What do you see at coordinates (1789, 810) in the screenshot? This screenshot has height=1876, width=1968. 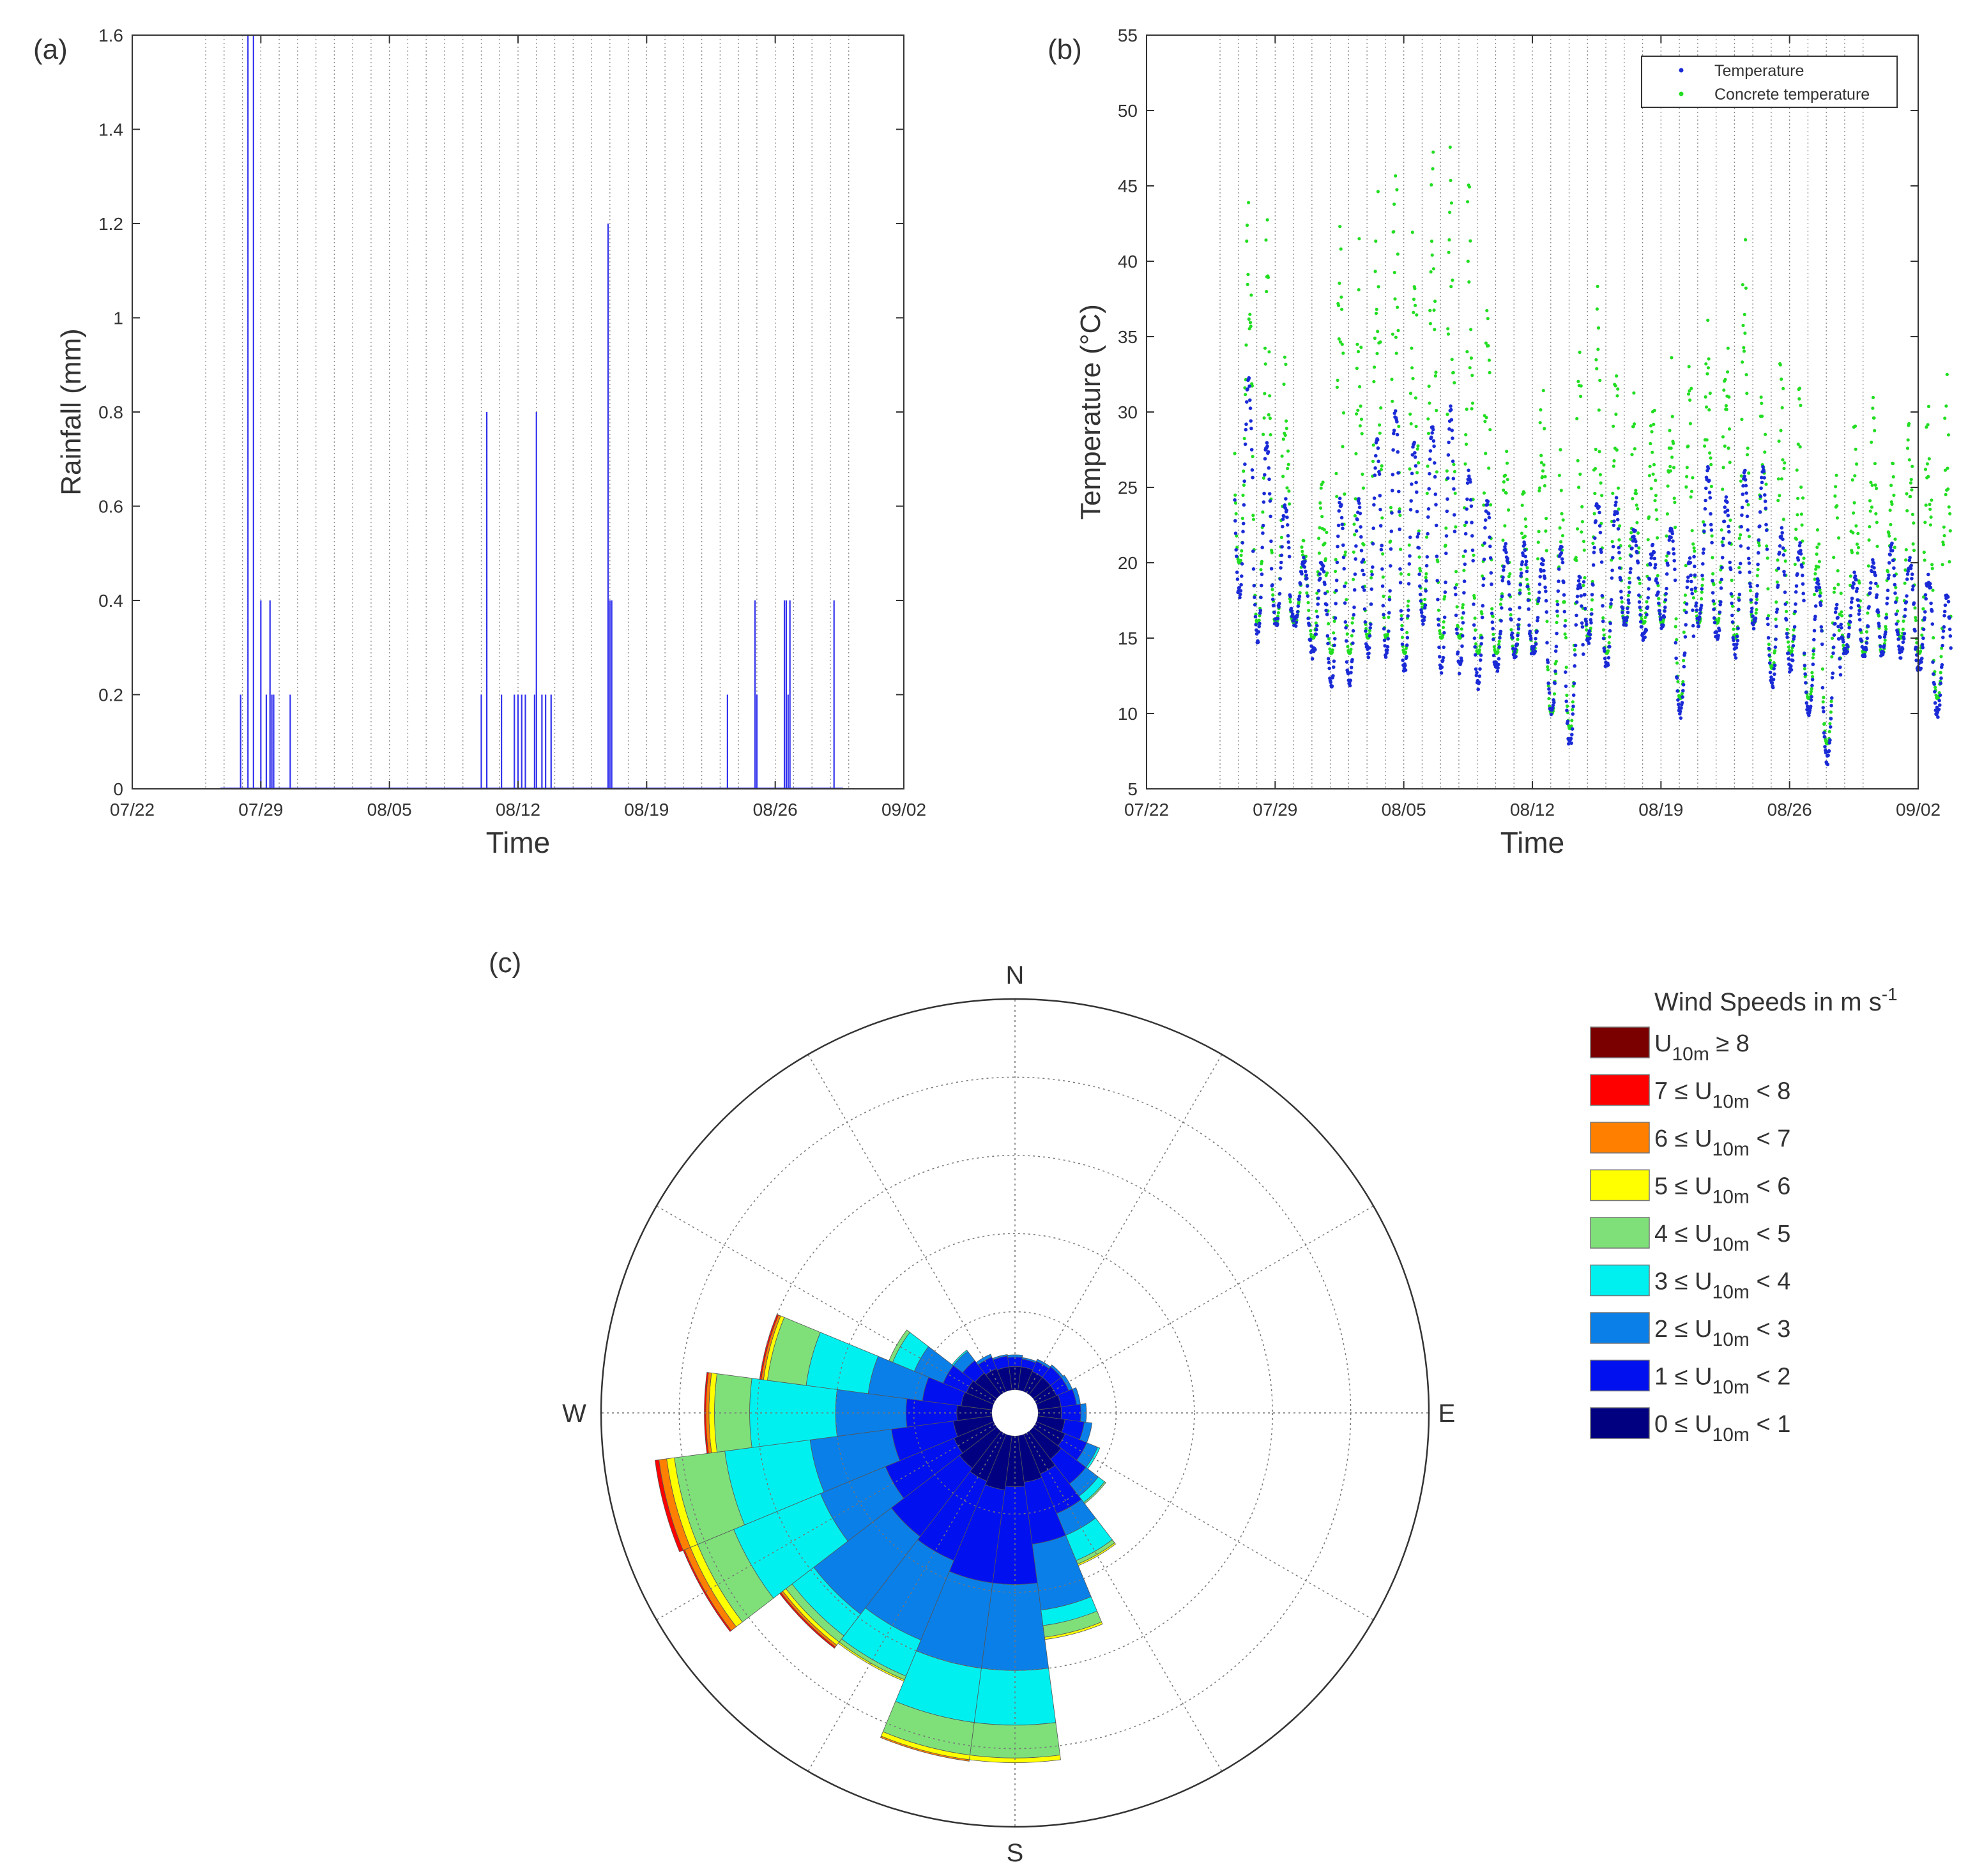 I see `x-tick-label: 08/26` at bounding box center [1789, 810].